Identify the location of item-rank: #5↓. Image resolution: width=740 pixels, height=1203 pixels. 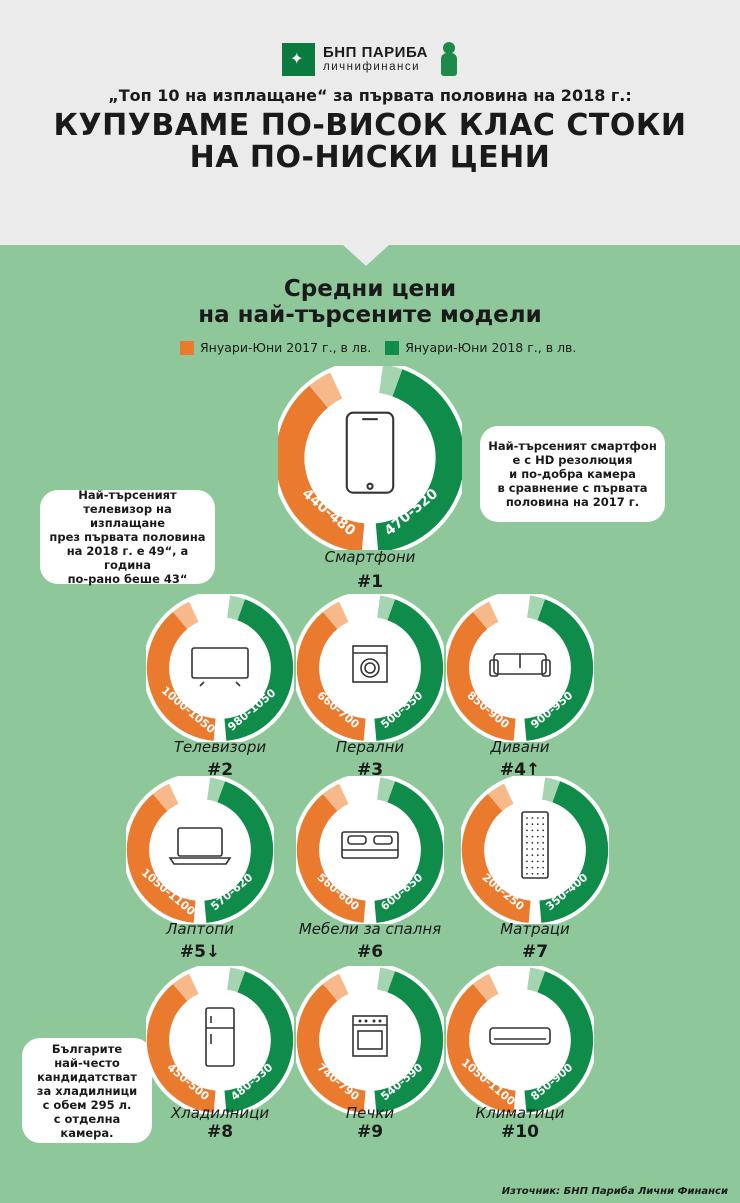
(200, 952).